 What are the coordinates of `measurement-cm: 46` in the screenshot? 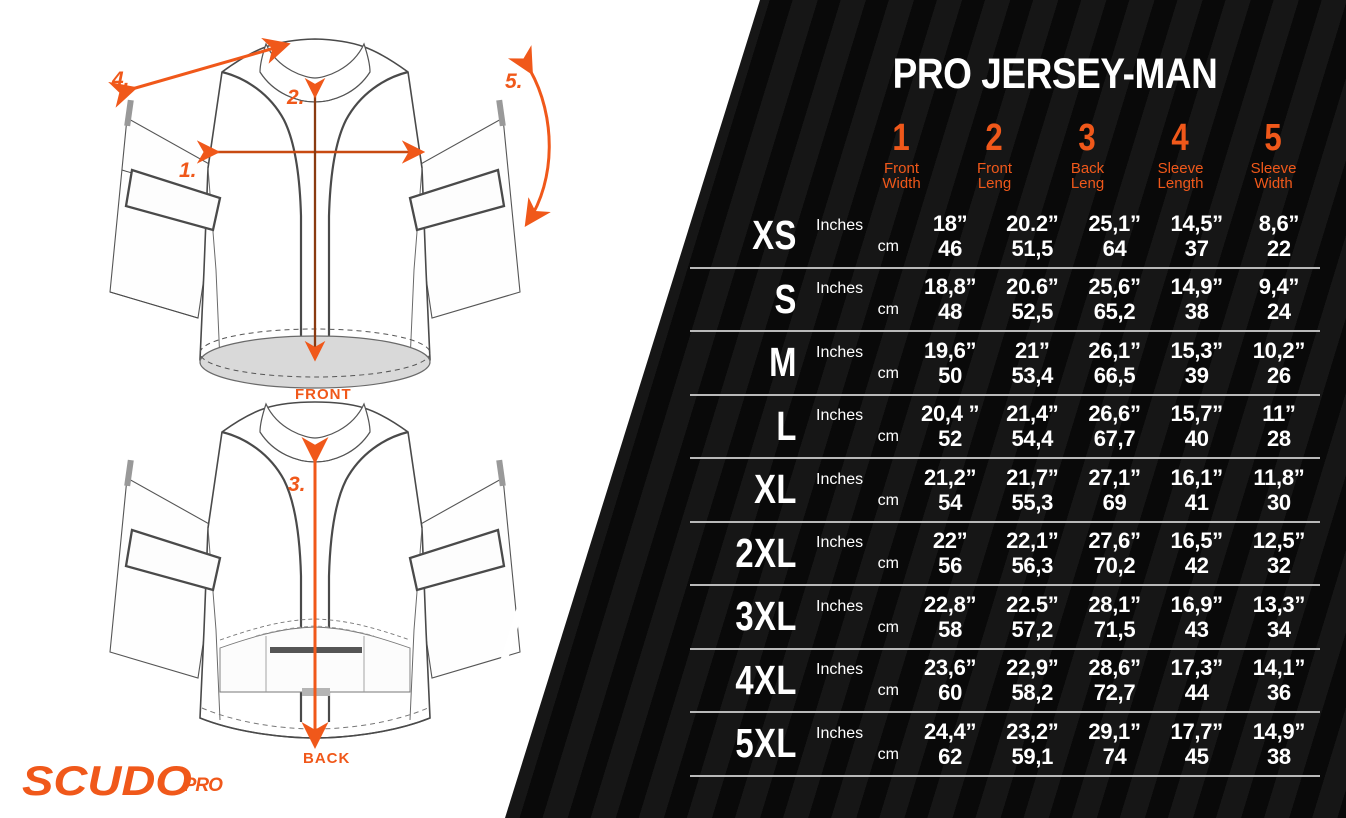 It's located at (950, 248).